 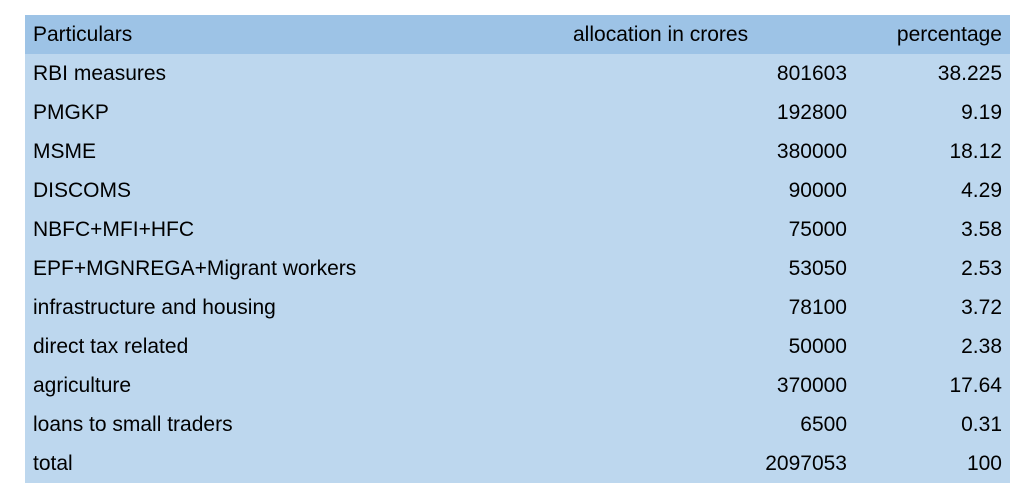 I want to click on percentage-cell: 2.38, so click(x=932, y=346).